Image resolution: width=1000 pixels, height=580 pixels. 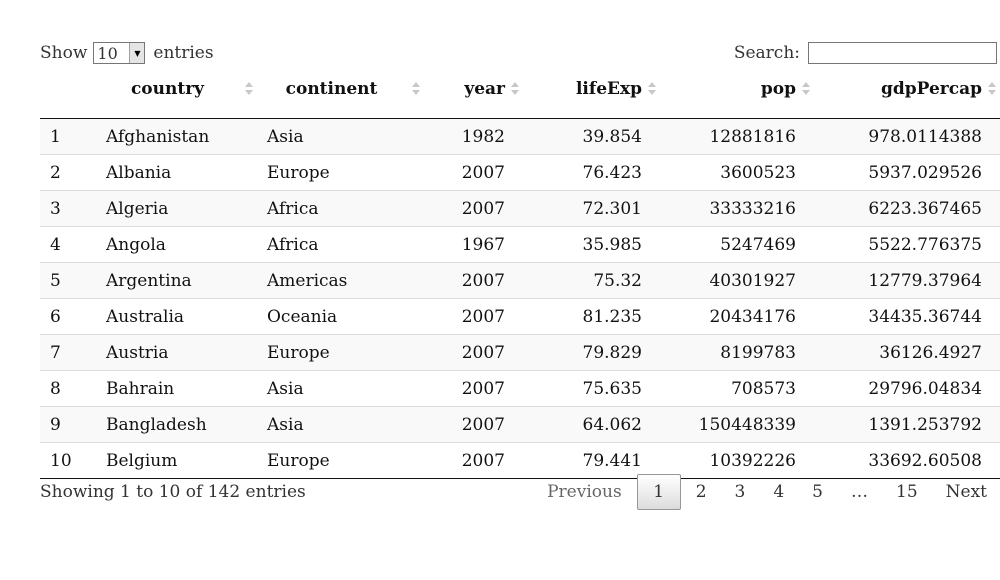 What do you see at coordinates (737, 316) in the screenshot?
I see `cell-pop: 20434176` at bounding box center [737, 316].